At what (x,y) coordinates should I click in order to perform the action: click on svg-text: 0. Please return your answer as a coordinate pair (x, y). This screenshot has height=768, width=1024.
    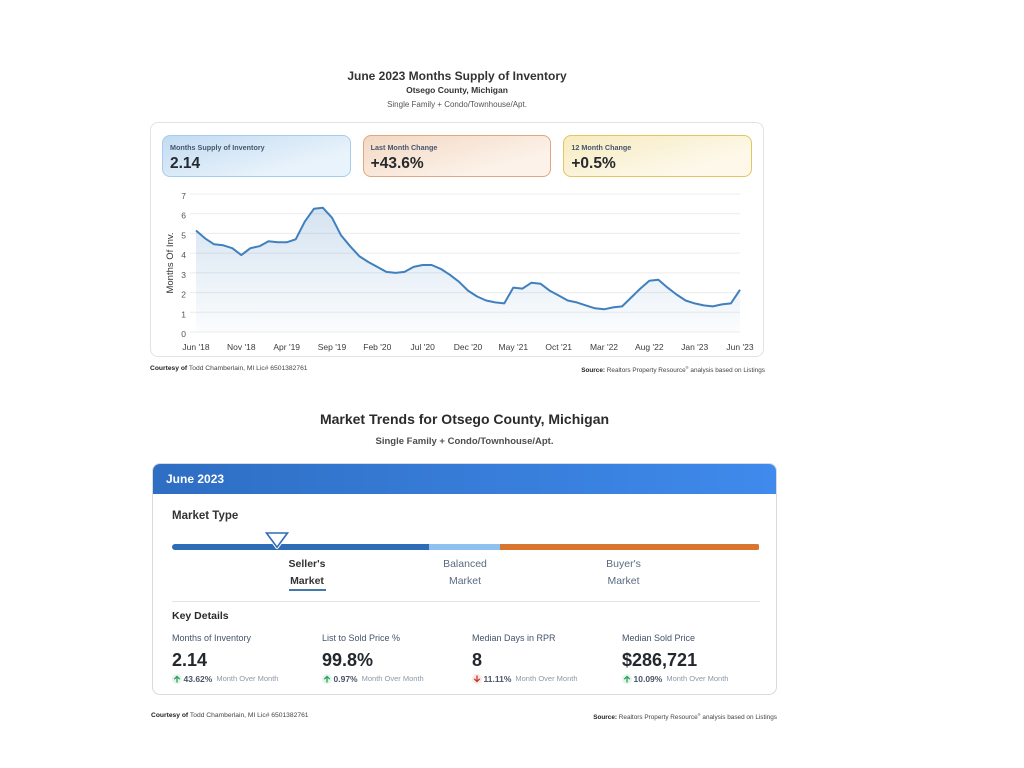
    Looking at the image, I should click on (183, 334).